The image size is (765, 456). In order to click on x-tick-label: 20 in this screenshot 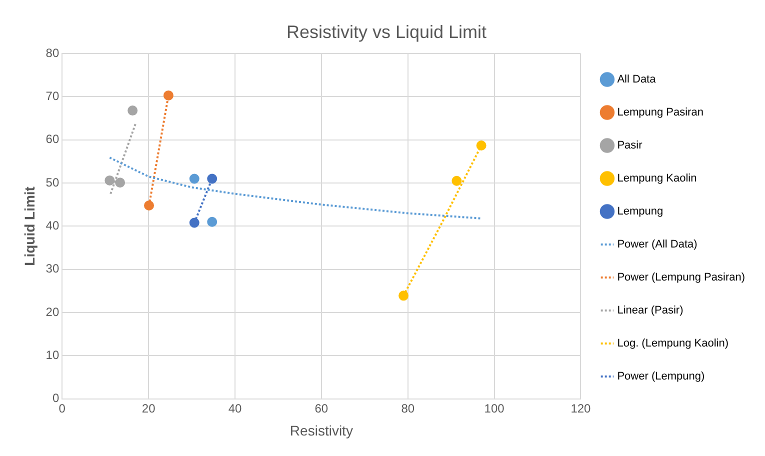, I will do `click(149, 408)`.